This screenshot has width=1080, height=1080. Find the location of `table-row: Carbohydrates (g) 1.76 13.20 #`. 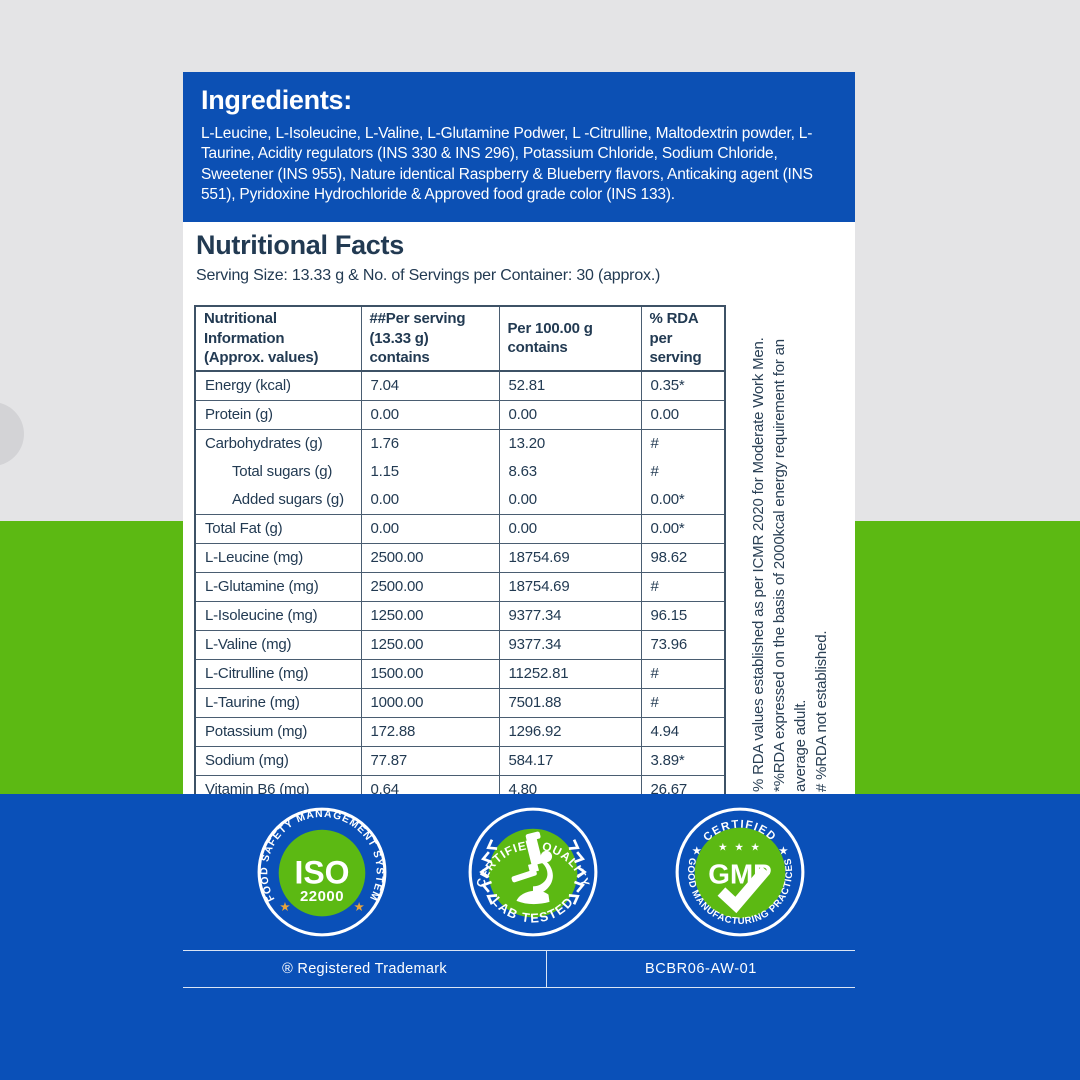

table-row: Carbohydrates (g) 1.76 13.20 # is located at coordinates (460, 443).